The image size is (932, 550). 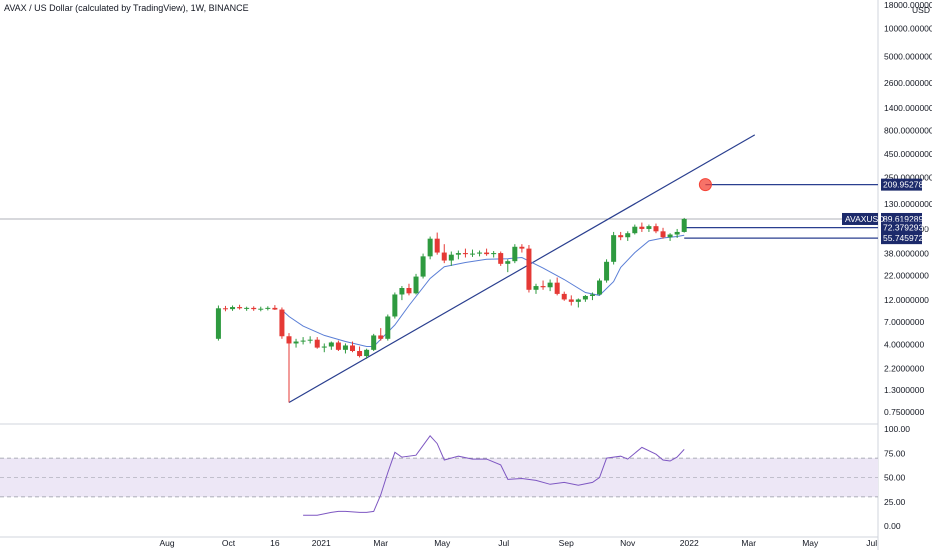 I want to click on time-tick-12: Jul, so click(x=871, y=543).